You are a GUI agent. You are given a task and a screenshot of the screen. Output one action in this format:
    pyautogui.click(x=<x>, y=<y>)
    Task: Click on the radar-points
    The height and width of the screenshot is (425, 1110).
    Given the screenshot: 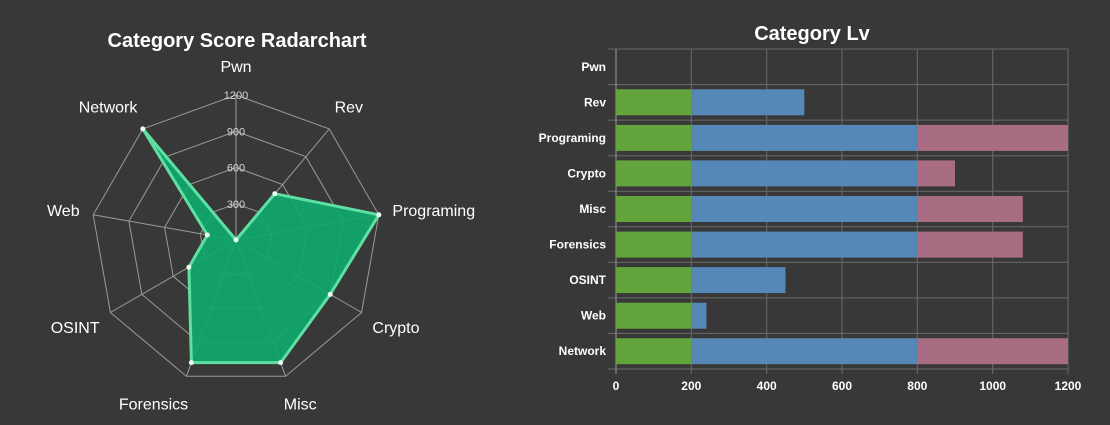 What is the action you would take?
    pyautogui.click(x=261, y=246)
    